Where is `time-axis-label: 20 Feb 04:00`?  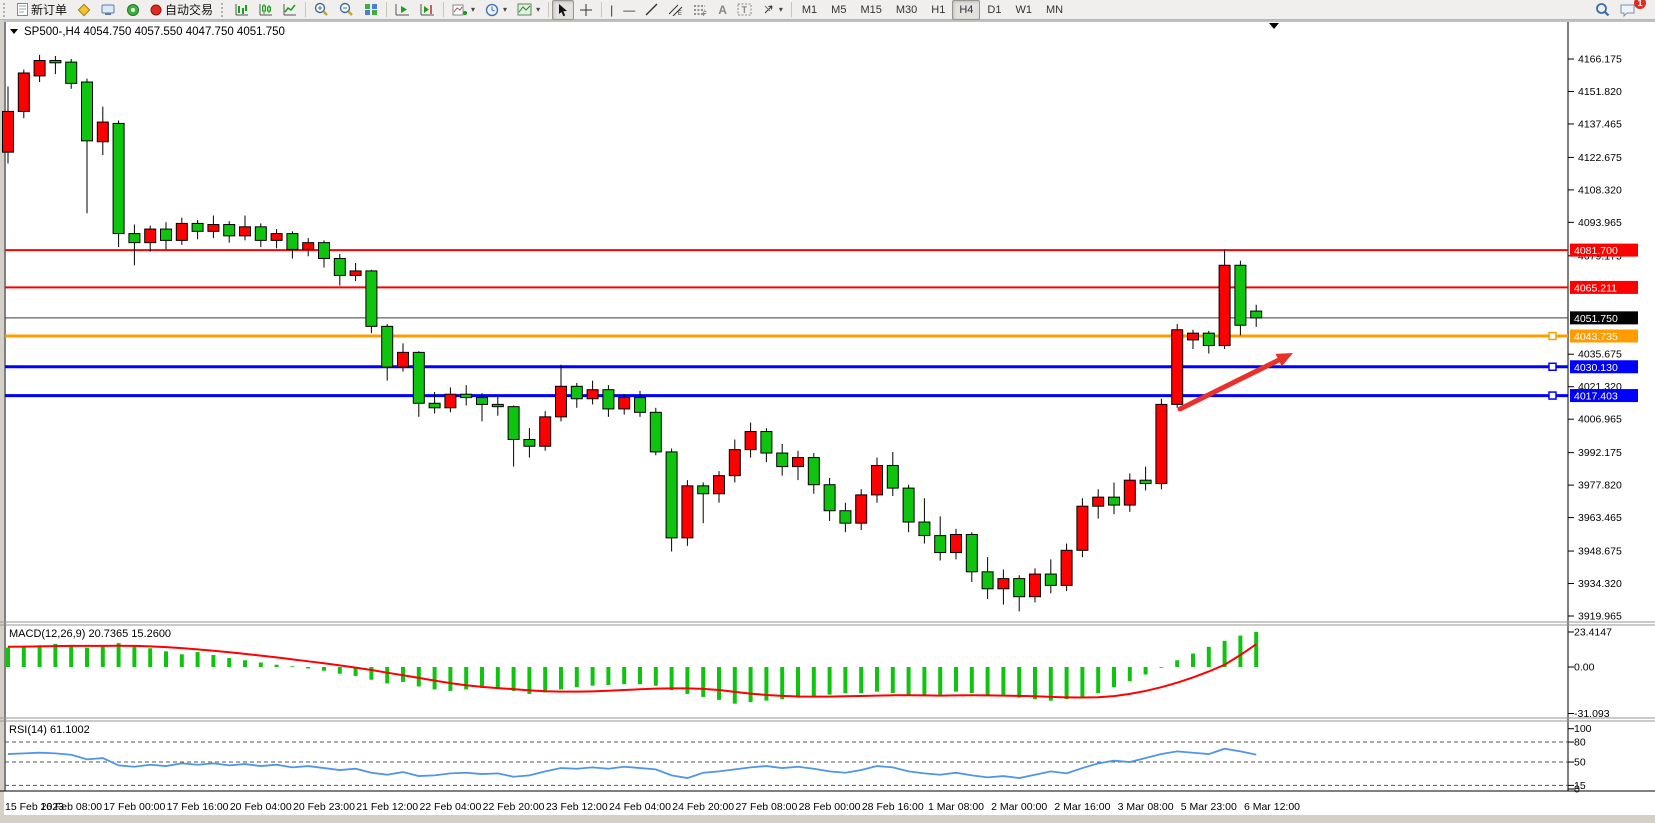
time-axis-label: 20 Feb 04:00 is located at coordinates (261, 807).